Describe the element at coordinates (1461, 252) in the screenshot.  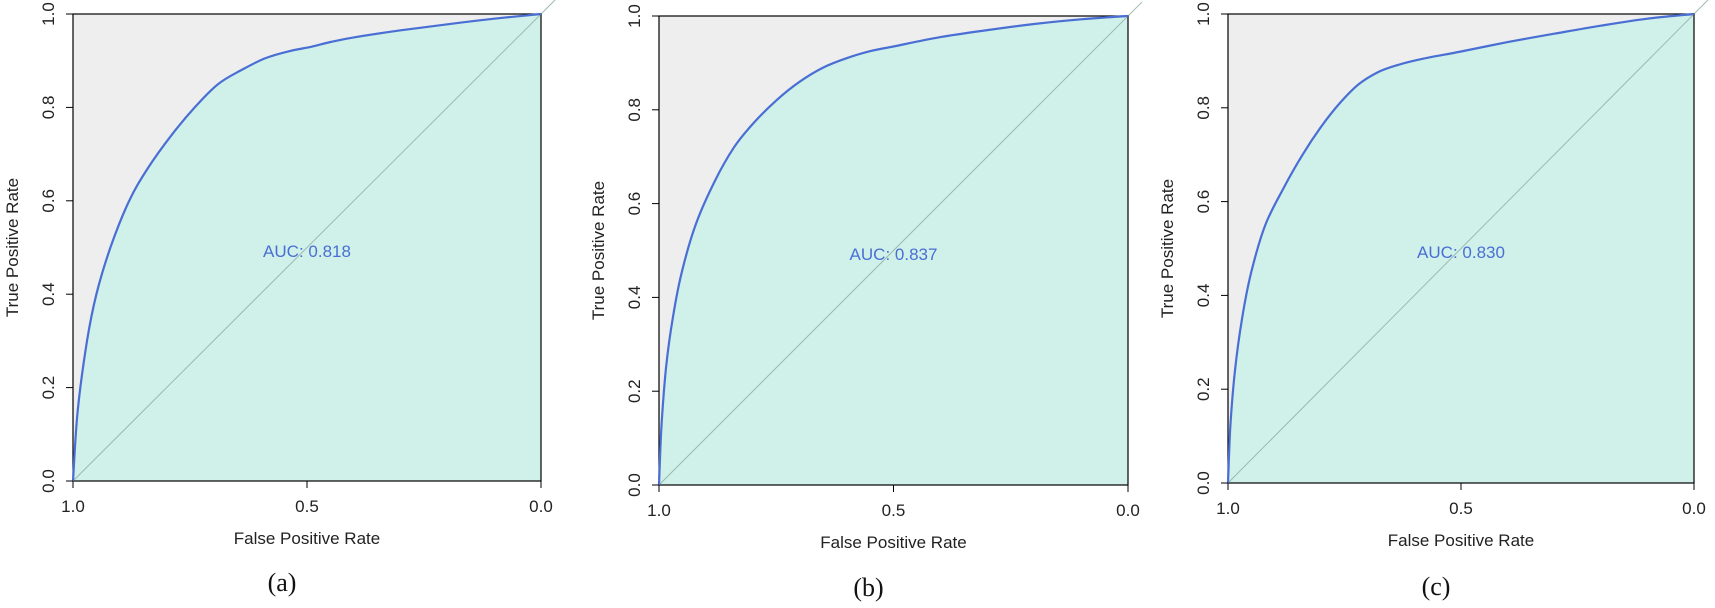
I see `auc-label: AUC: 0.830` at that location.